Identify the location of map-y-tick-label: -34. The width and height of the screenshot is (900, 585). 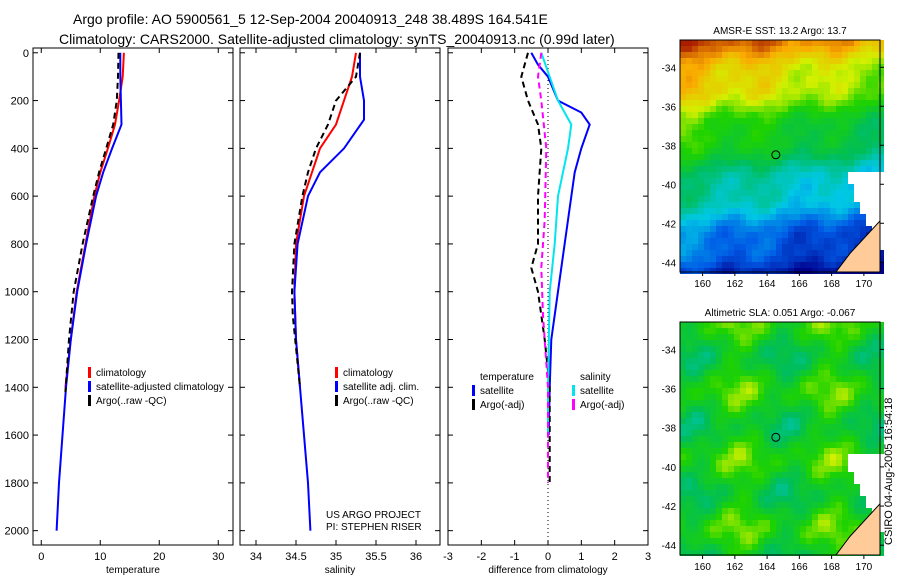
(669, 68).